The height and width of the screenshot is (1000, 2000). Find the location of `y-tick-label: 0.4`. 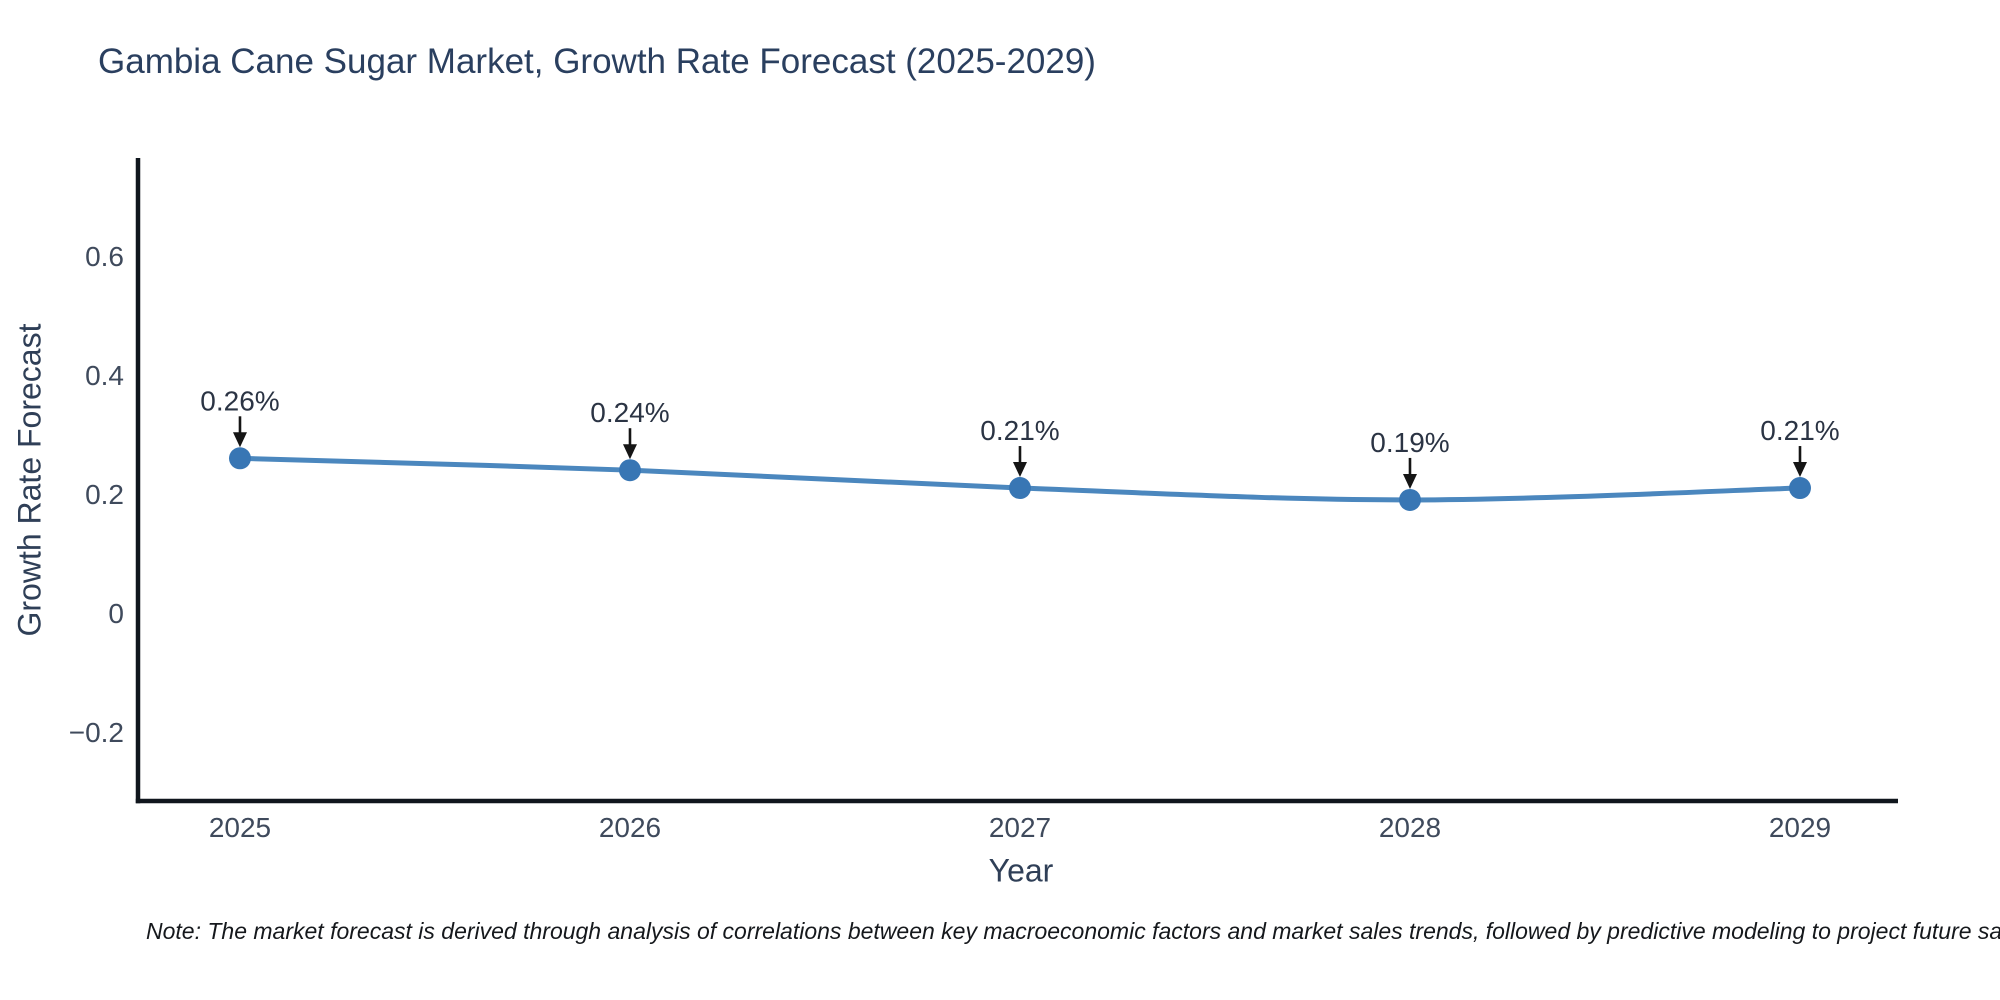

y-tick-label: 0.4 is located at coordinates (104, 375).